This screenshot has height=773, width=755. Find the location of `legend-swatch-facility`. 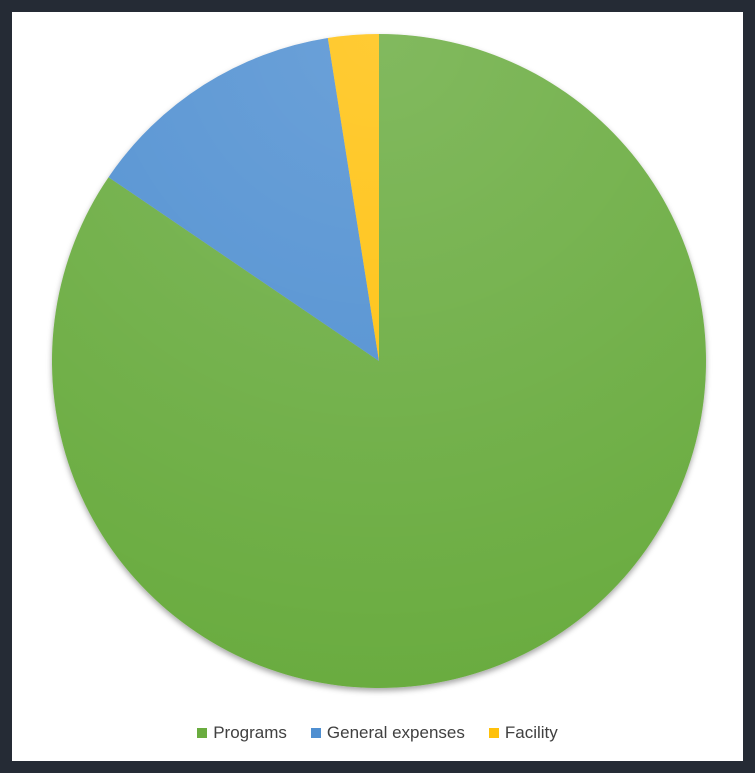

legend-swatch-facility is located at coordinates (493, 733).